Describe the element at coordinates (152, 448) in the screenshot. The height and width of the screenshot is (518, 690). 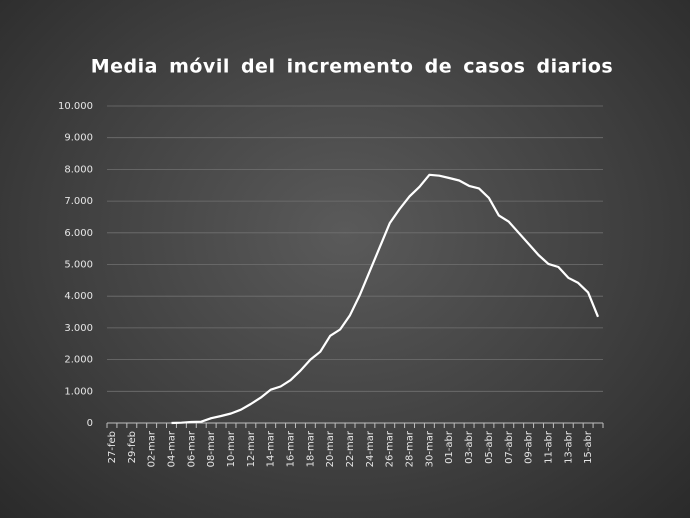
I see `x-tick-label: 02-mar` at that location.